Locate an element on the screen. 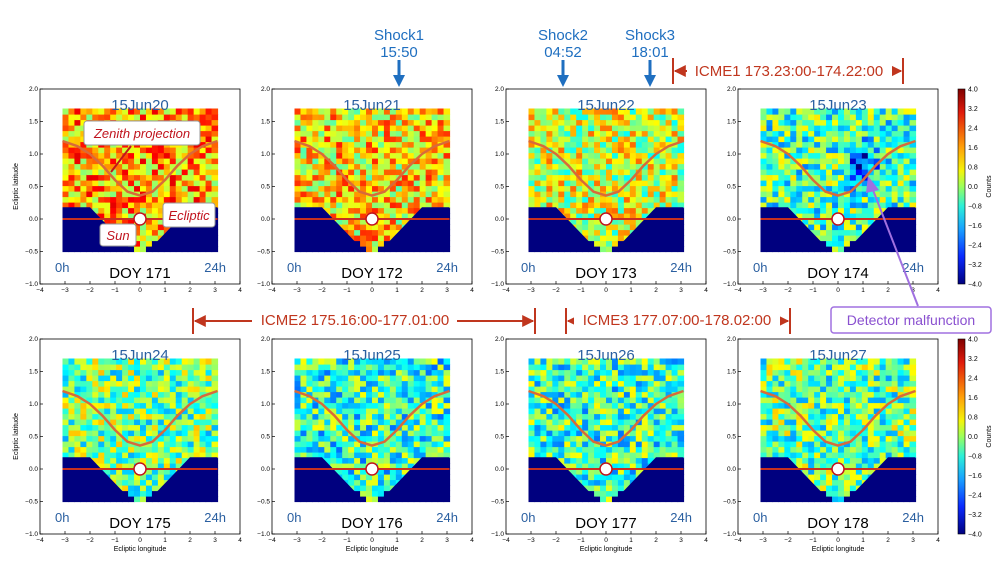  x-tick-label: 2 is located at coordinates (422, 290).